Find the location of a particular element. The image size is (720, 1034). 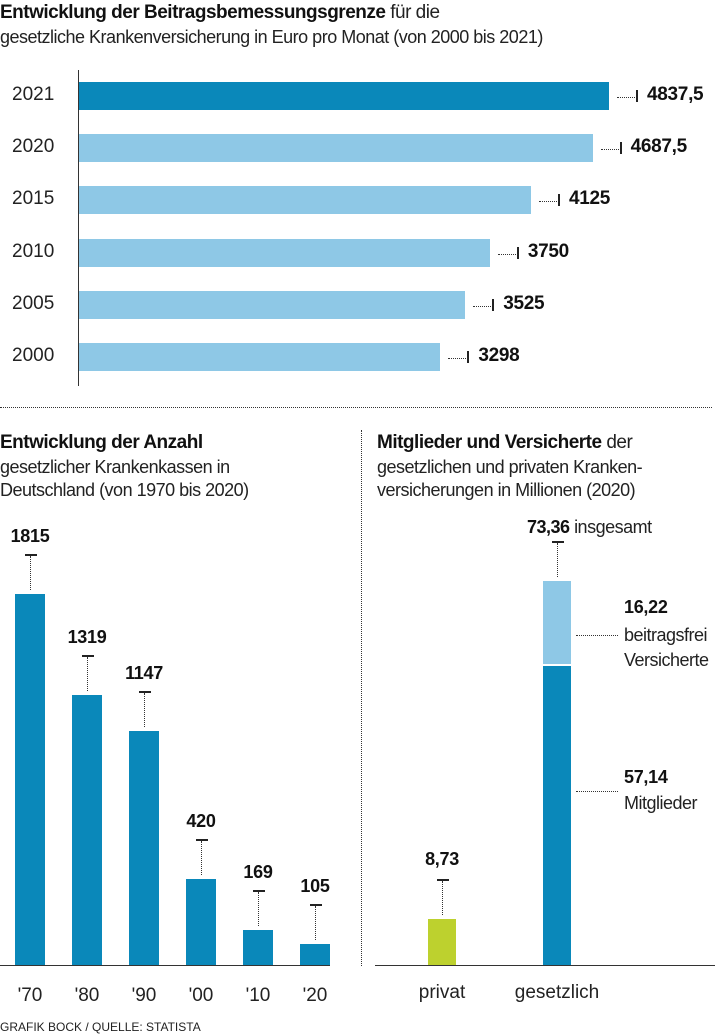

chart2-title: Entwicklung der Anzahl is located at coordinates (101, 442).